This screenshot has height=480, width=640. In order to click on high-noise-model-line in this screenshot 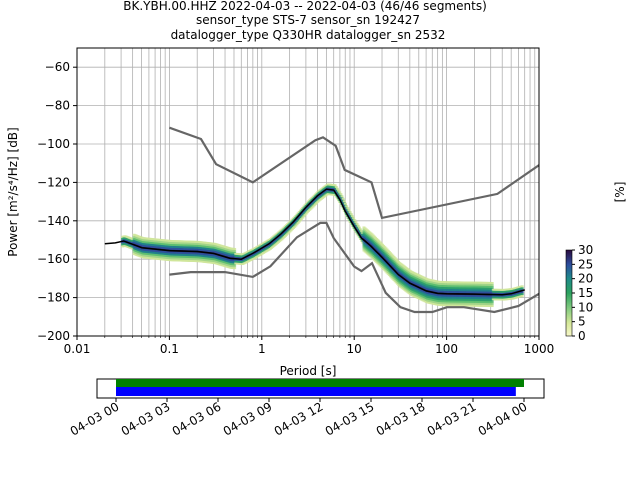, I will do `click(354, 173)`.